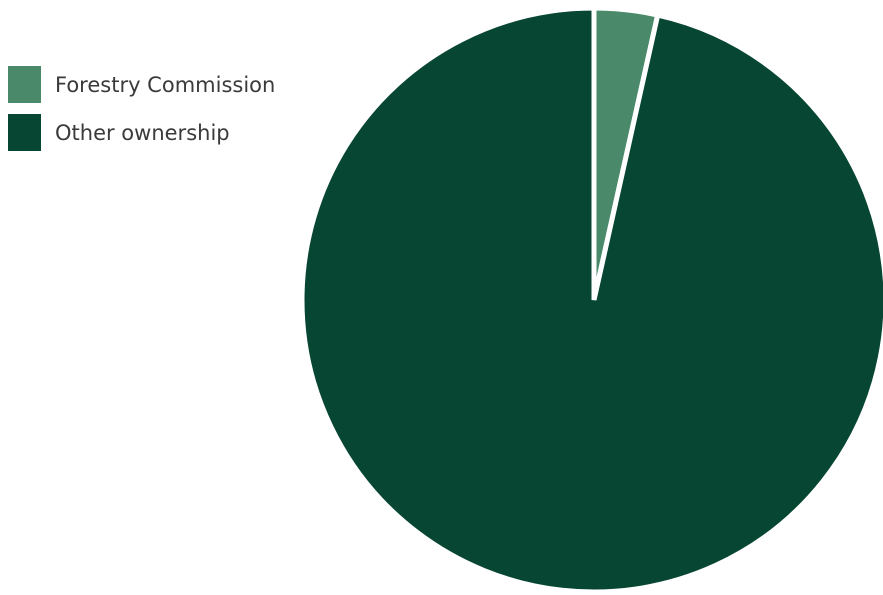  I want to click on legend-swatch-other-ownership, so click(24, 132).